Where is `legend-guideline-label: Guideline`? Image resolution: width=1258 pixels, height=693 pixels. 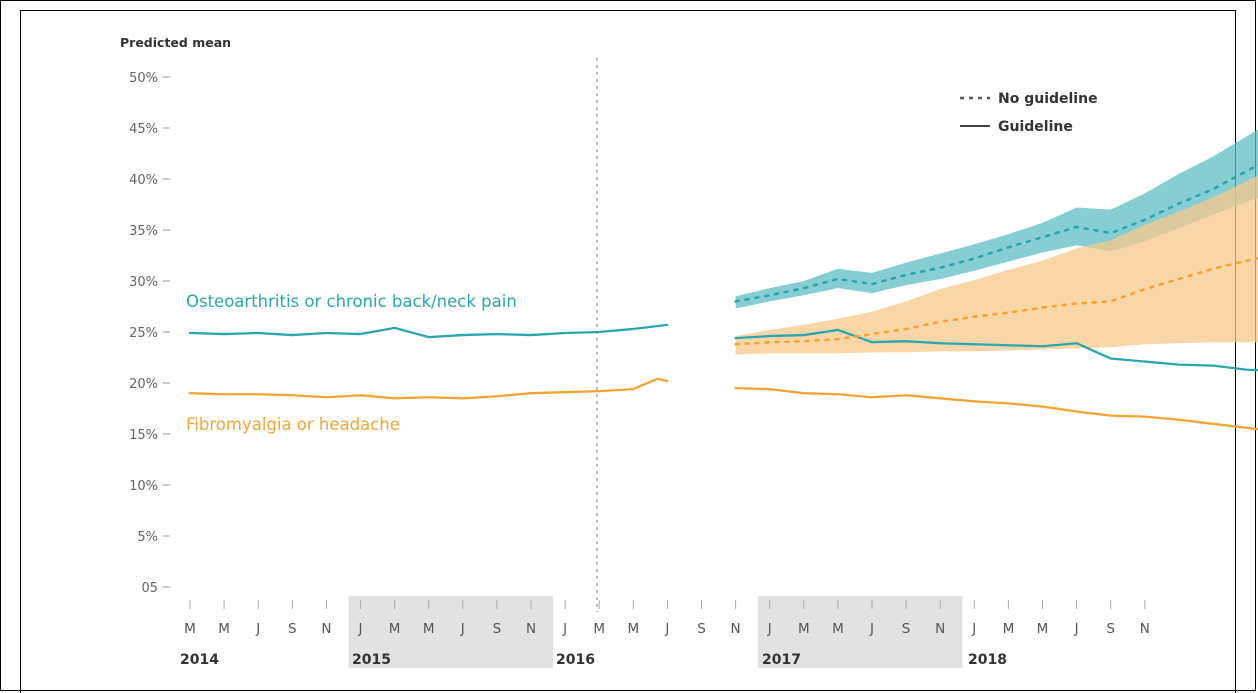
legend-guideline-label: Guideline is located at coordinates (1035, 127).